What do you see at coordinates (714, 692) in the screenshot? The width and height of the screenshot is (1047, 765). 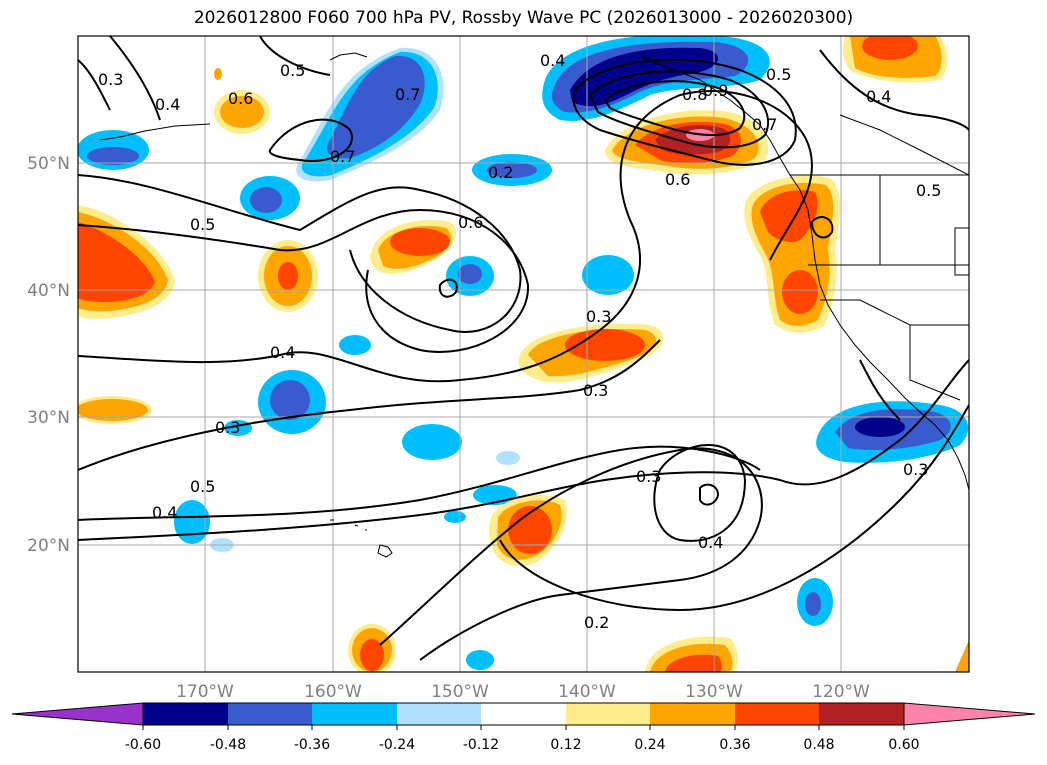 I see `lon-label: 130°W` at bounding box center [714, 692].